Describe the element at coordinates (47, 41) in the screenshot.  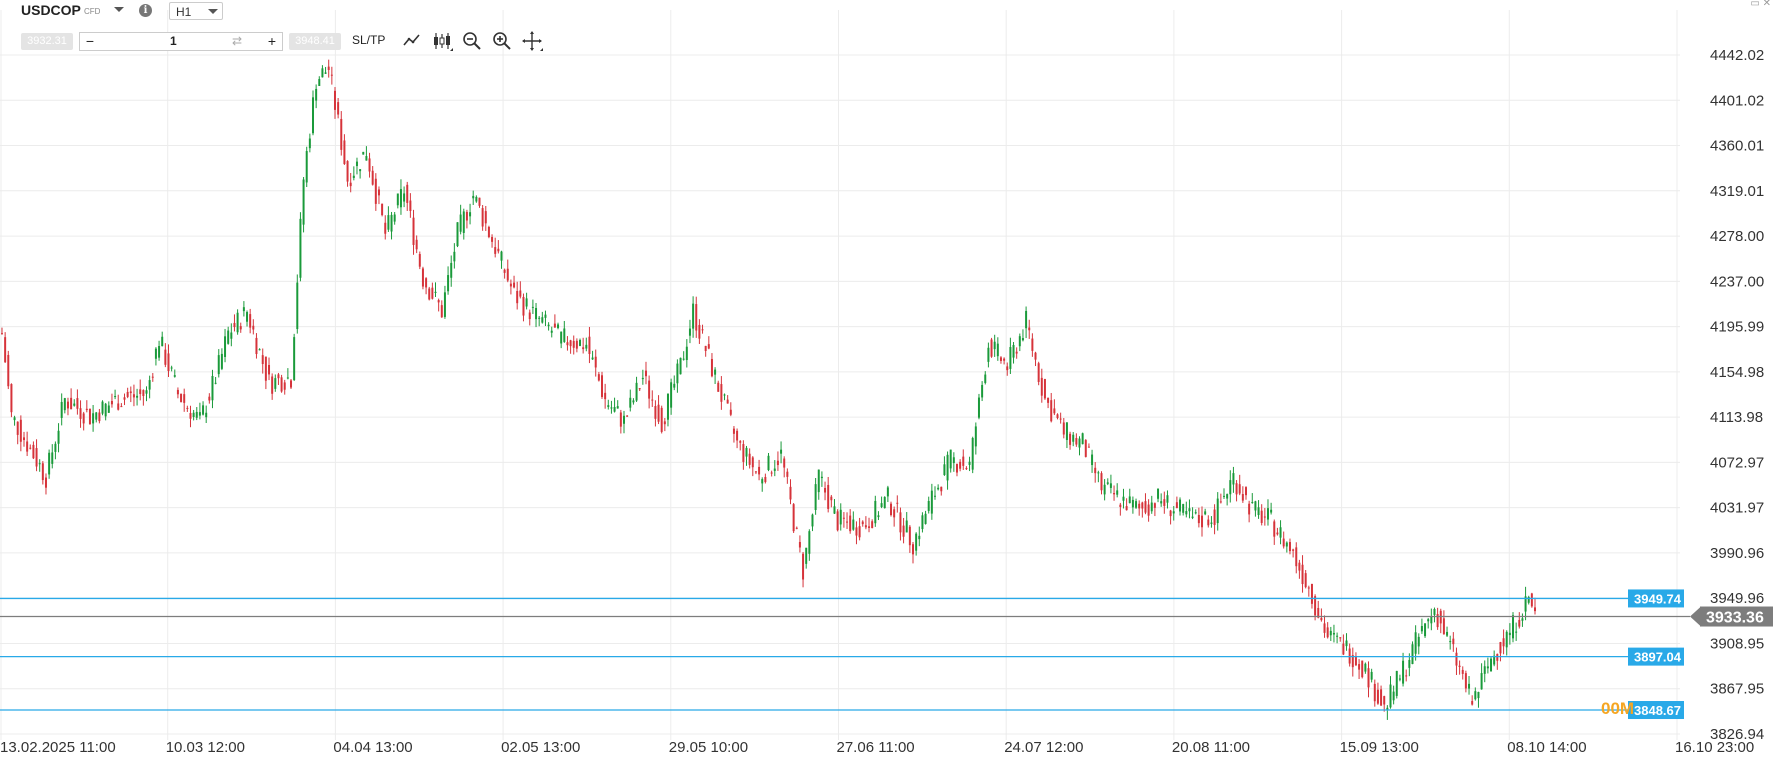
I see `sell-price: 3932.31` at that location.